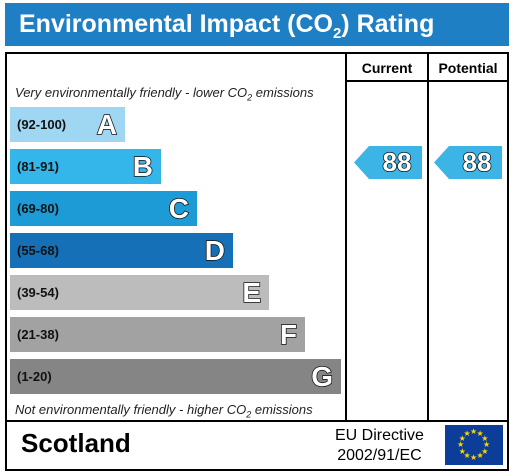 This screenshot has width=514, height=475. Describe the element at coordinates (252, 292) in the screenshot. I see `band-letter: E` at that location.